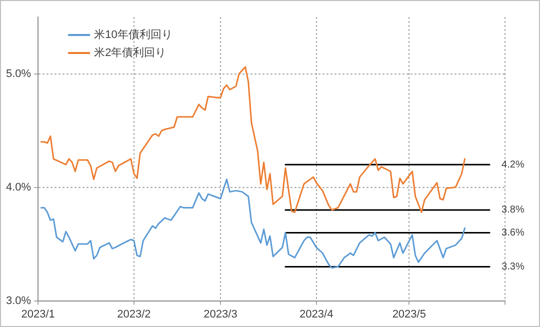 The image size is (540, 327). I want to click on annotation: 4.2%, so click(513, 164).